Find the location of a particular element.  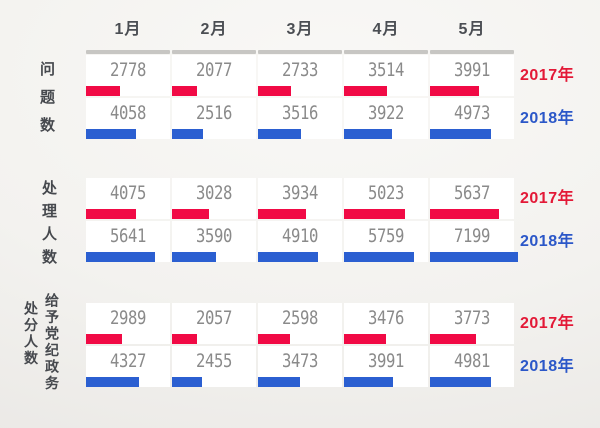

value-label: 2057 is located at coordinates (214, 318).